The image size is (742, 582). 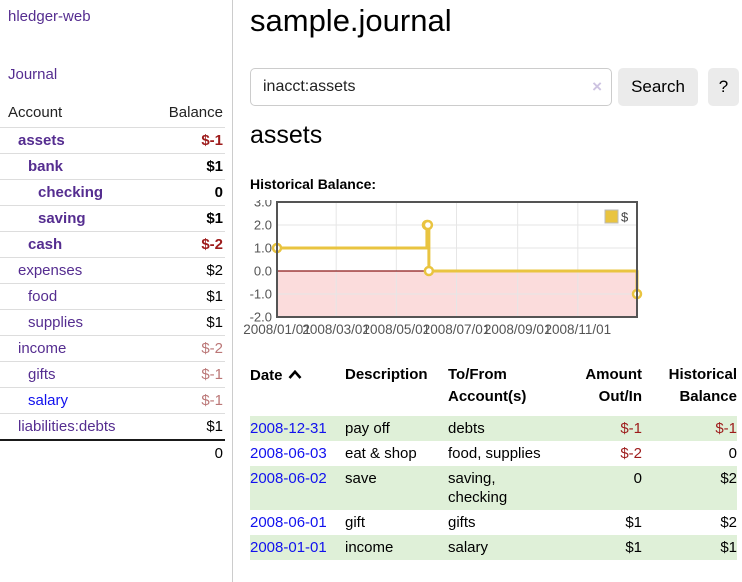 I want to click on register-description-cell: income, so click(x=396, y=547).